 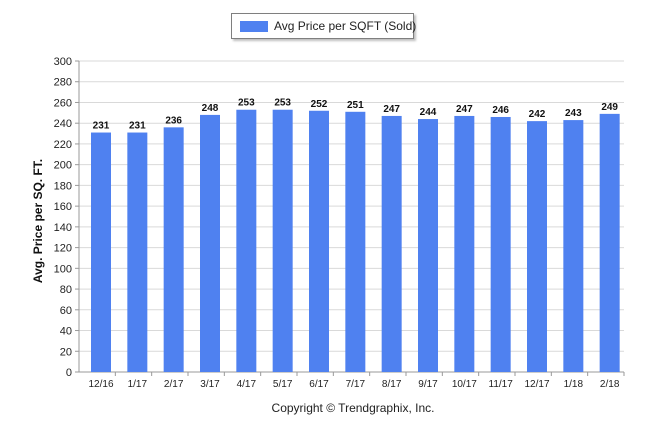 What do you see at coordinates (66, 352) in the screenshot?
I see `y-tick-label: 20` at bounding box center [66, 352].